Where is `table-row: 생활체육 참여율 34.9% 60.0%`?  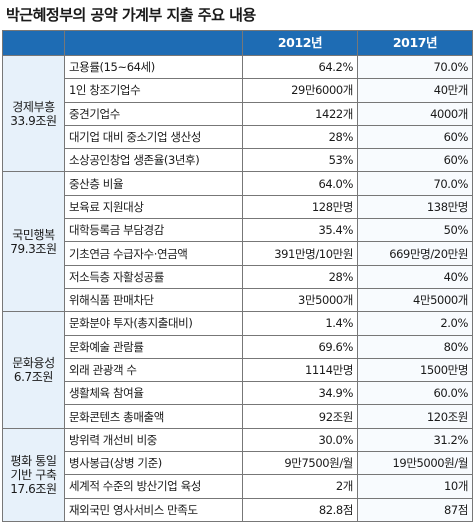 table-row: 생활체육 참여율 34.9% 60.0% is located at coordinates (238, 393).